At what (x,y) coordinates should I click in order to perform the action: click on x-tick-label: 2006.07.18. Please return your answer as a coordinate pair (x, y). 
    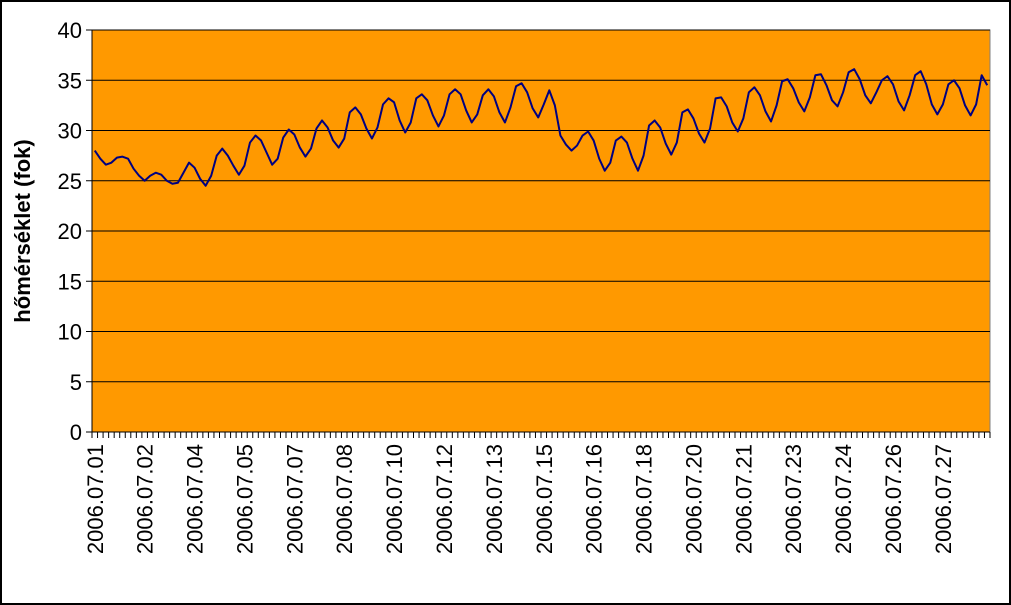
    Looking at the image, I should click on (644, 499).